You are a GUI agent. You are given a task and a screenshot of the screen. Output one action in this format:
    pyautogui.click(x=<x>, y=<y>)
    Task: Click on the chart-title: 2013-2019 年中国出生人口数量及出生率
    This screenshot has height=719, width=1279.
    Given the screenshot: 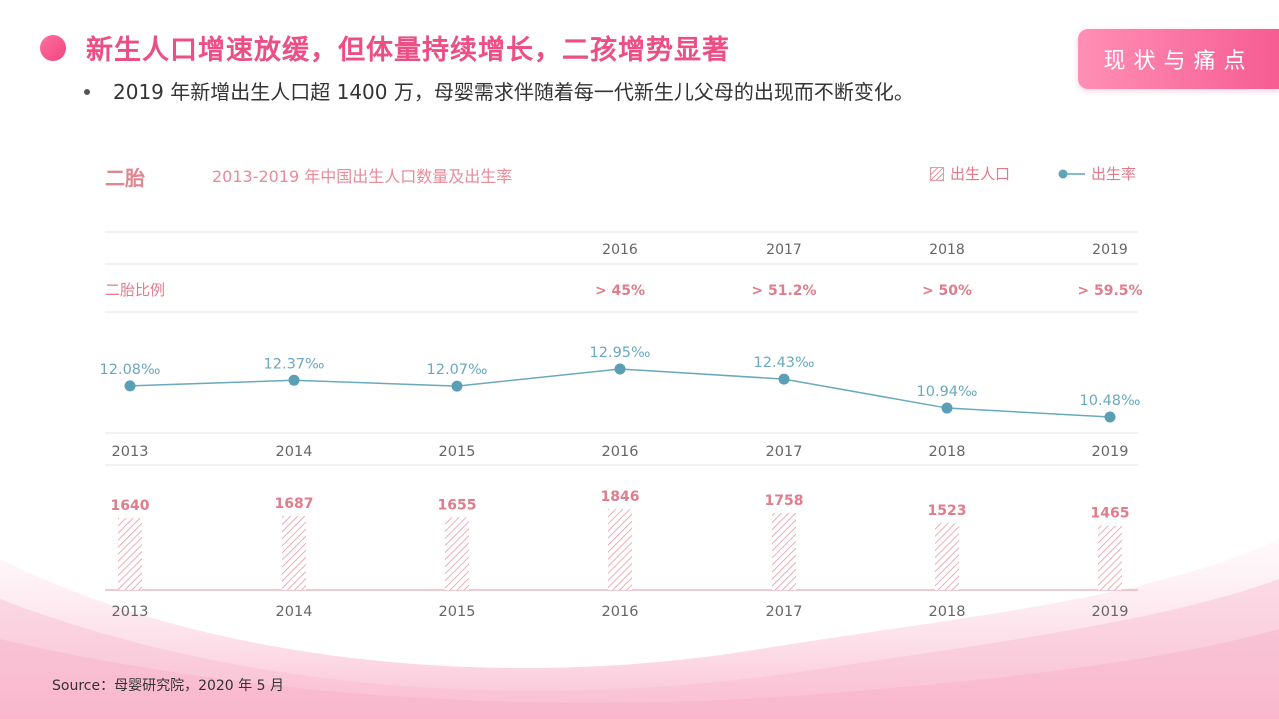 What is the action you would take?
    pyautogui.click(x=362, y=176)
    